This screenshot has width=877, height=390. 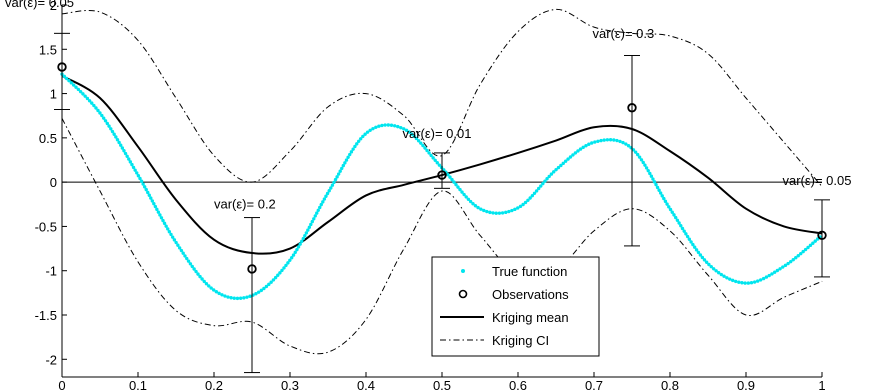 What do you see at coordinates (245, 204) in the screenshot?
I see `variance-annotation: var(ε)= 0.2` at bounding box center [245, 204].